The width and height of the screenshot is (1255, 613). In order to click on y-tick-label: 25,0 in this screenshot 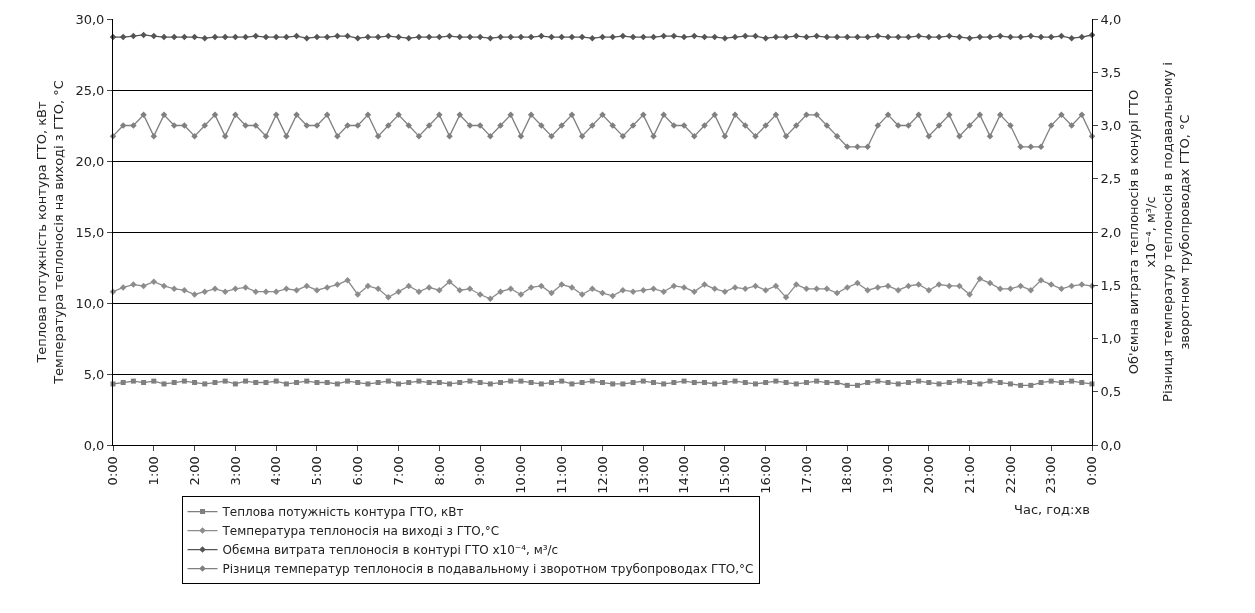, I will do `click(90, 90)`.